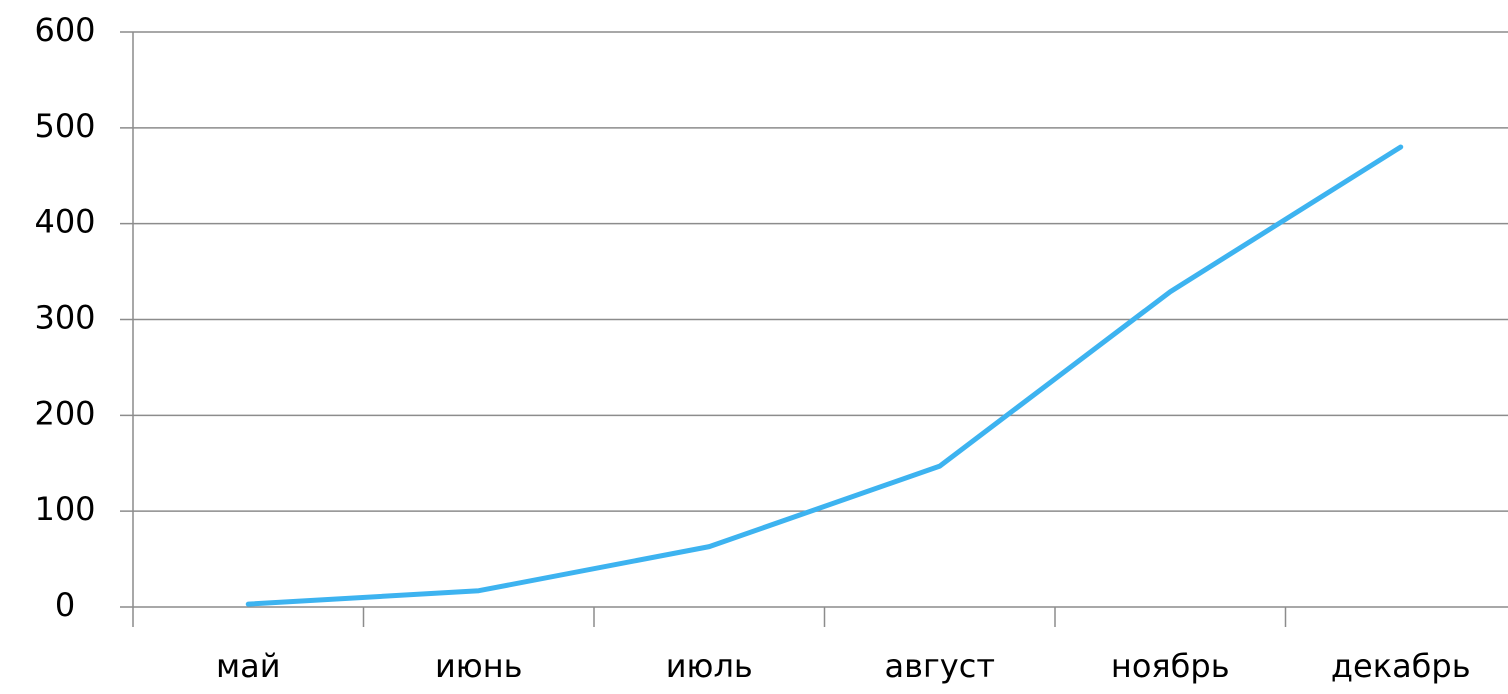 The width and height of the screenshot is (1508, 694). Describe the element at coordinates (479, 666) in the screenshot. I see `x-tick-label: июнь` at that location.